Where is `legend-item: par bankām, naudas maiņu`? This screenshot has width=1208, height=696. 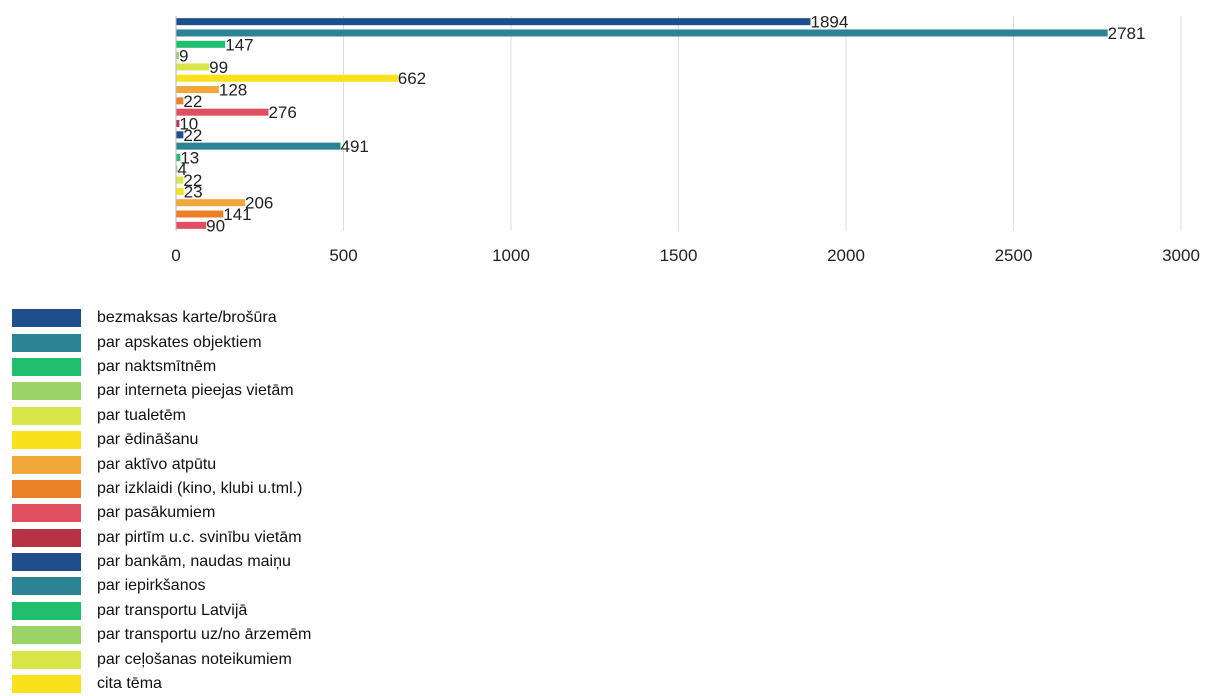 legend-item: par bankām, naudas maiņu is located at coordinates (161, 562).